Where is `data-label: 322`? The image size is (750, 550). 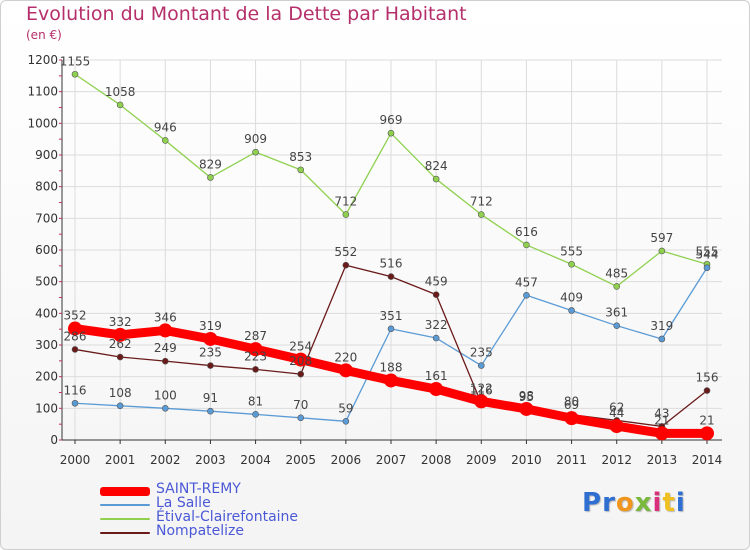 data-label: 322 is located at coordinates (436, 325).